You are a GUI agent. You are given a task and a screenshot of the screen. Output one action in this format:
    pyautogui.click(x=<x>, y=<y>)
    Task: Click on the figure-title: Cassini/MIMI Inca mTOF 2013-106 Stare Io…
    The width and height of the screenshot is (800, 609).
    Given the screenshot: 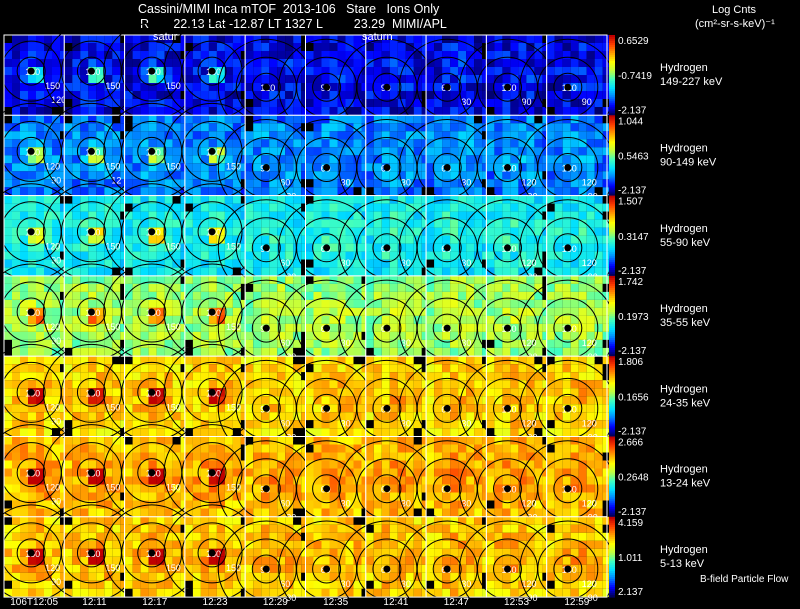 What is the action you would take?
    pyautogui.click(x=289, y=9)
    